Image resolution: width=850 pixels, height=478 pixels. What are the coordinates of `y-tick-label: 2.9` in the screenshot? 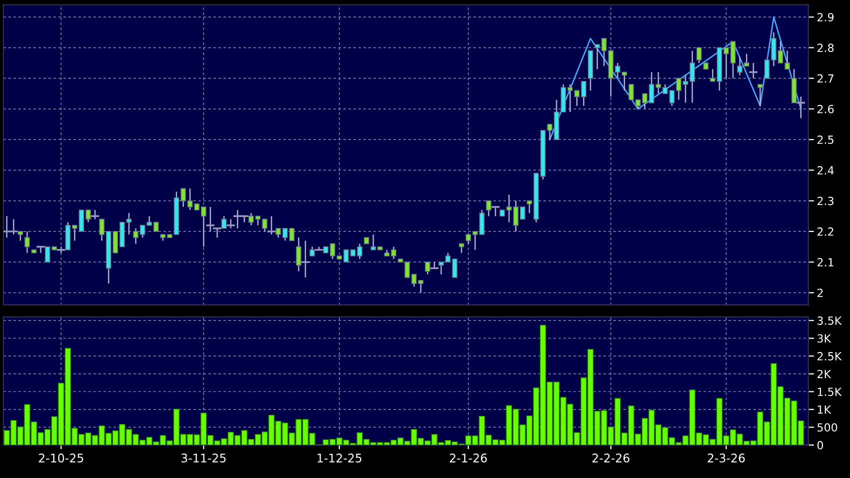 It's located at (826, 17).